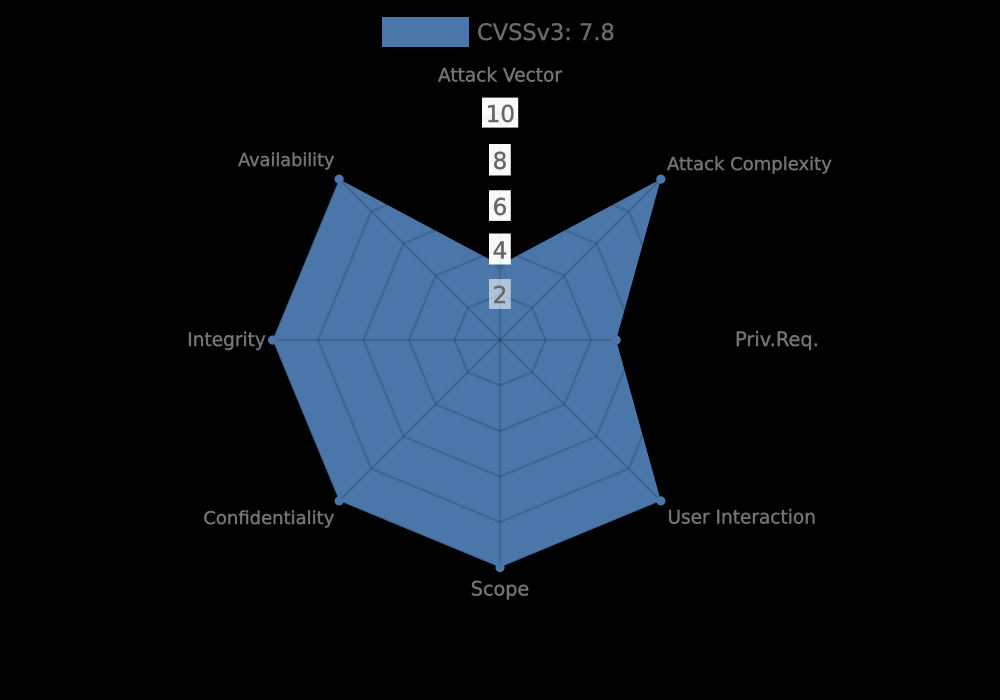 The width and height of the screenshot is (1000, 700). Describe the element at coordinates (500, 251) in the screenshot. I see `svg-text: 4` at that location.